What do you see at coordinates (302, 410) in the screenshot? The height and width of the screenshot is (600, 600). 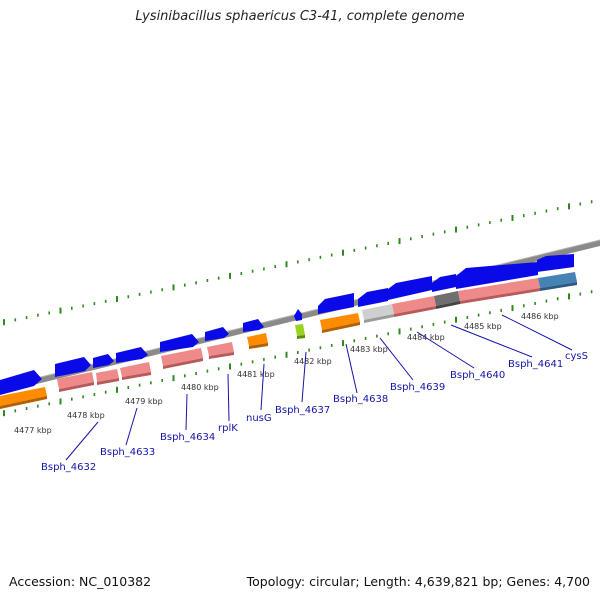 I see `gene-label-bsph-4637: Bsph_4637` at bounding box center [302, 410].